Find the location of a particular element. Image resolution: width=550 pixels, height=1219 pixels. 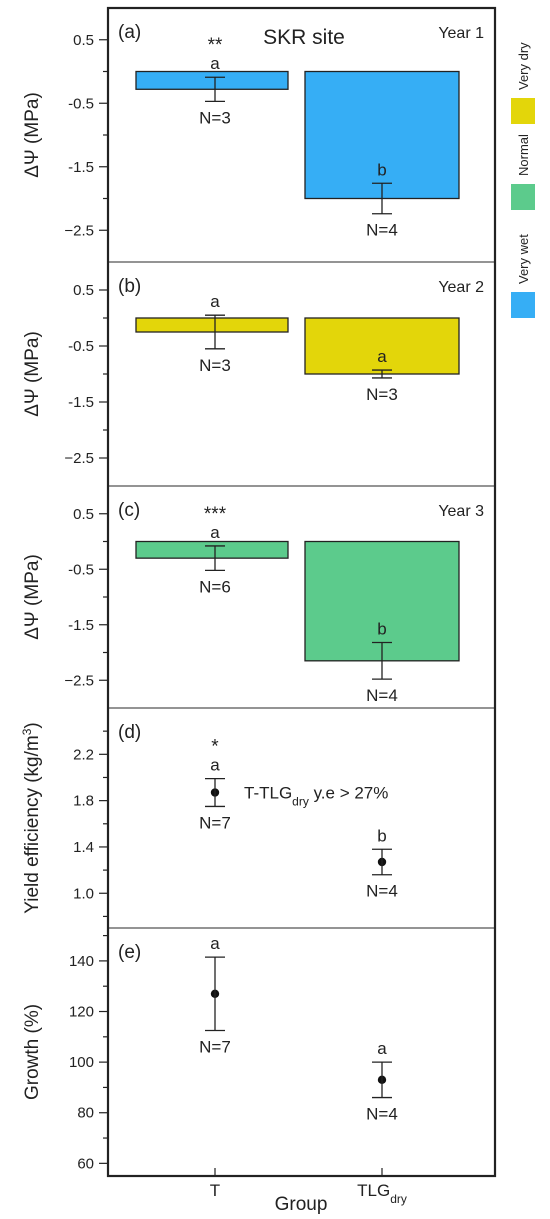

legend-label: Very dry is located at coordinates (523, 66).